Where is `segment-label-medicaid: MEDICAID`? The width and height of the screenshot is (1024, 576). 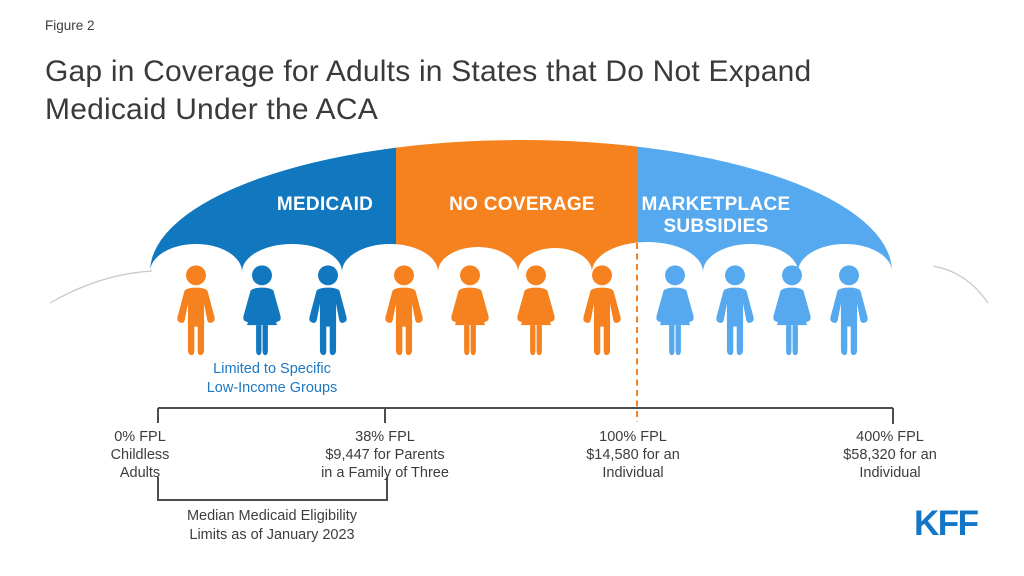 segment-label-medicaid: MEDICAID is located at coordinates (325, 204).